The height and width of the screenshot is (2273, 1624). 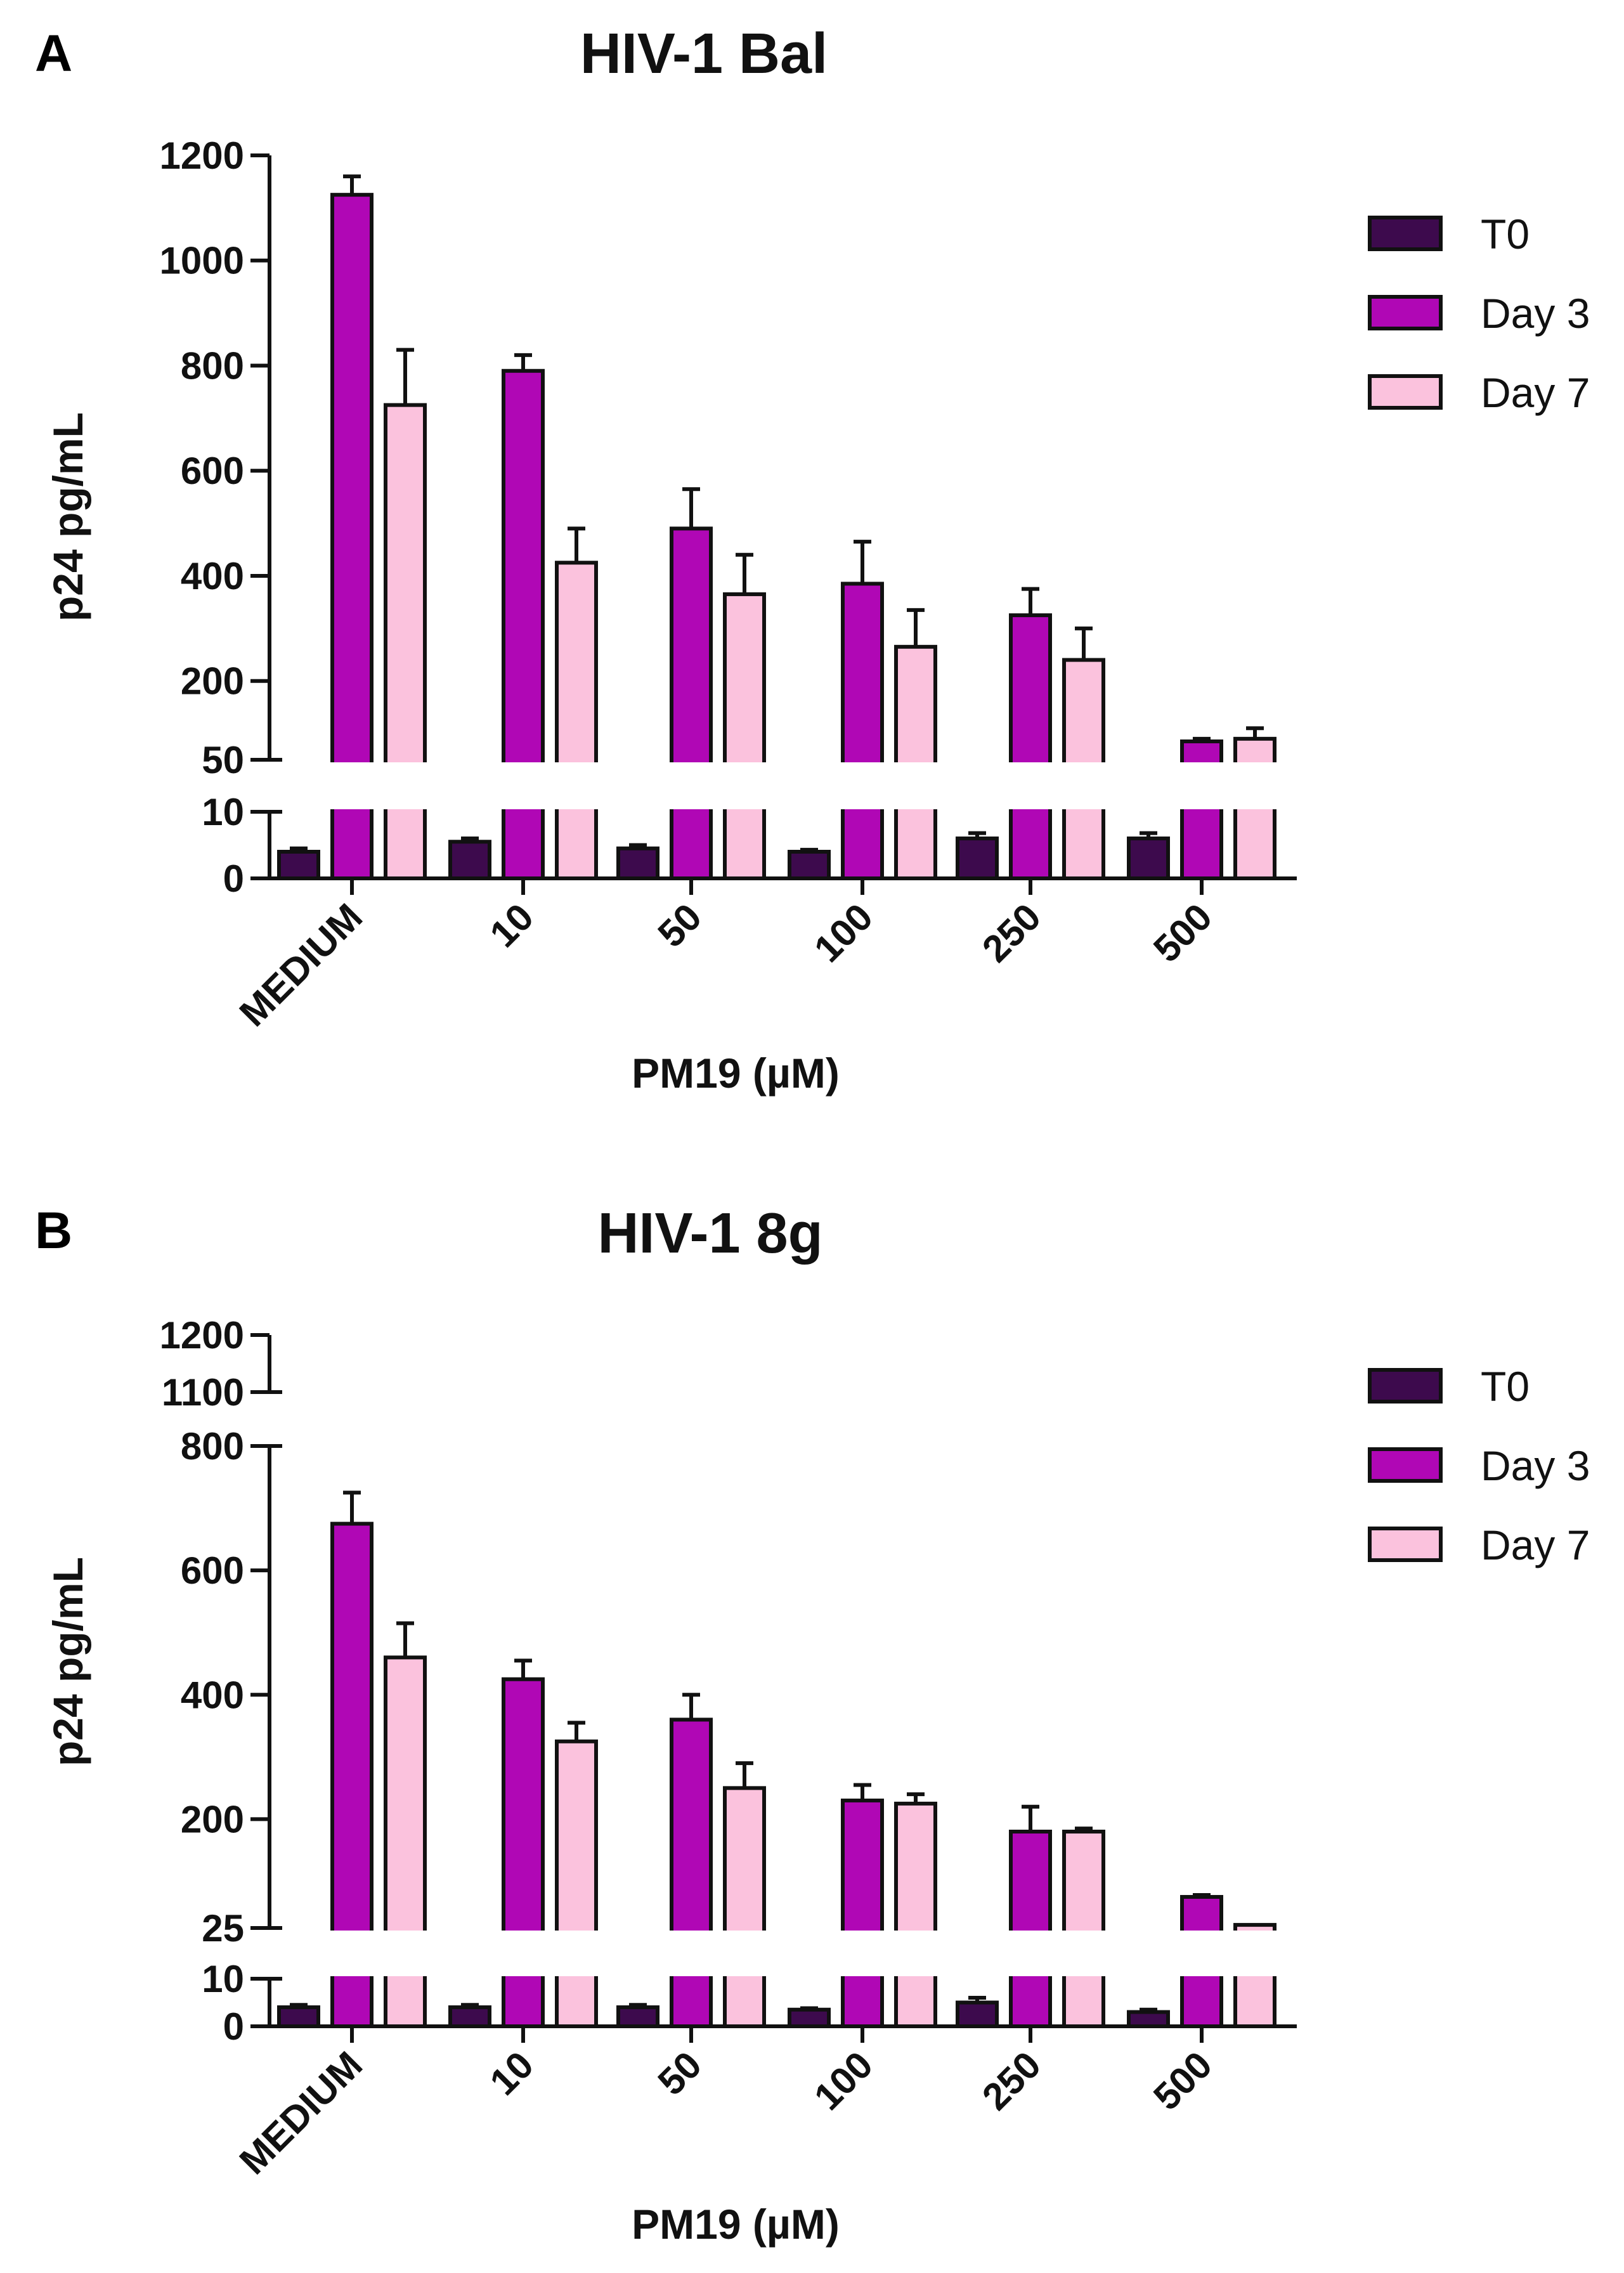 I want to click on y-tick-label: 1000, so click(x=202, y=261).